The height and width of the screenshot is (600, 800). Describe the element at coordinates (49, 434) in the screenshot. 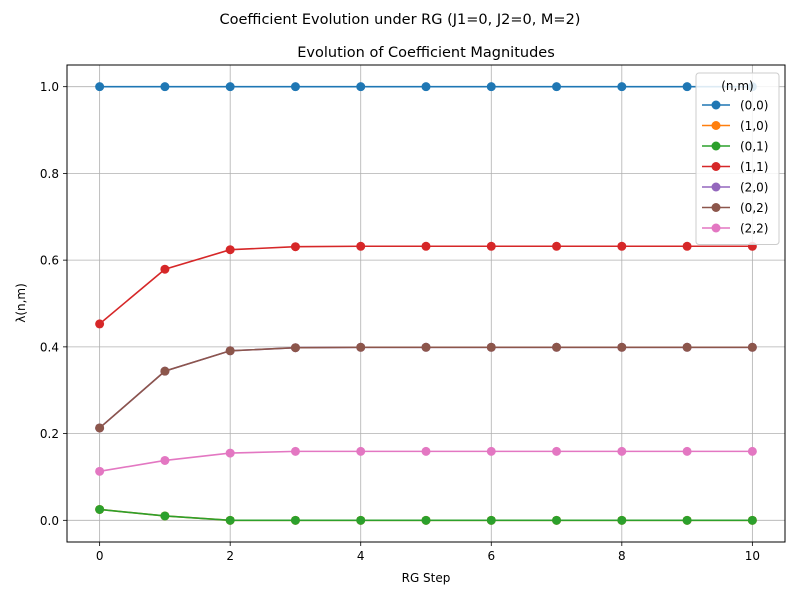

I see `y-tick-label: 0.2` at that location.